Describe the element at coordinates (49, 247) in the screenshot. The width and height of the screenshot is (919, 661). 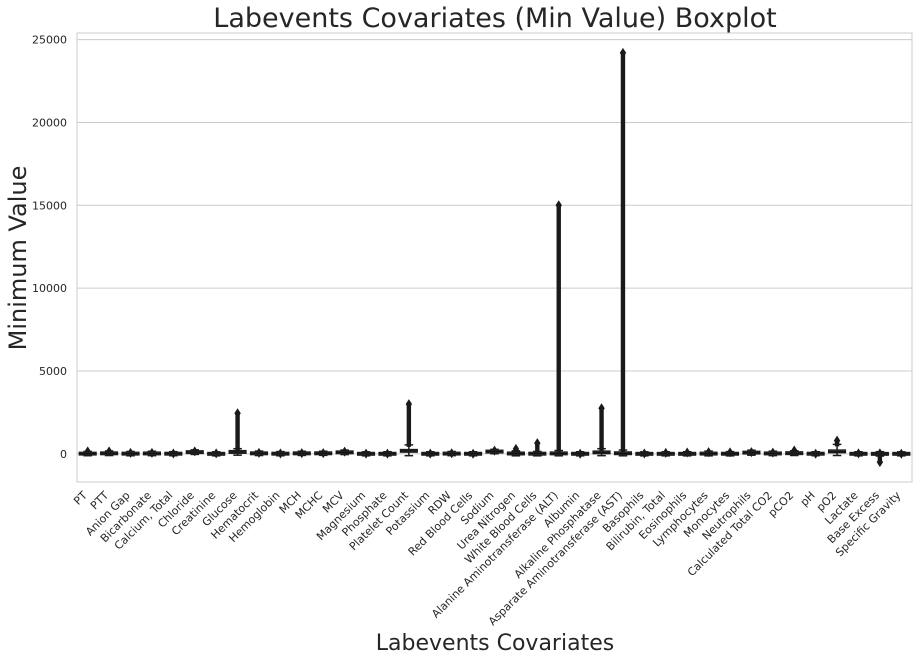
I see `y-tick-labels: 0 5000 10000 15000 20000 25000` at that location.